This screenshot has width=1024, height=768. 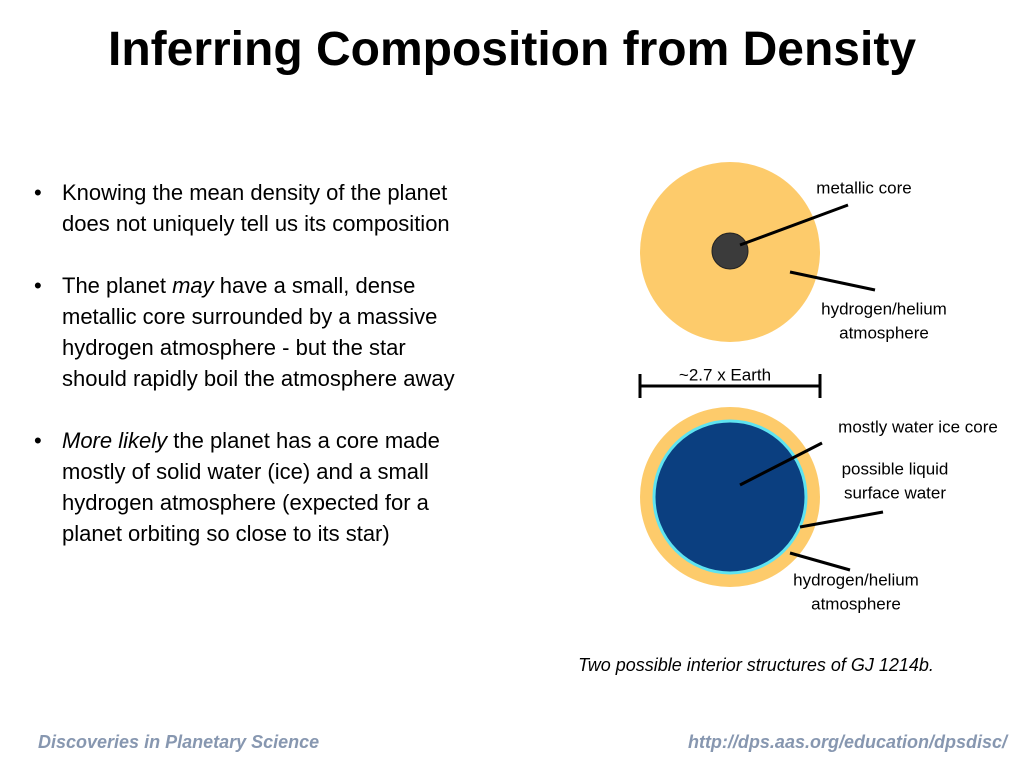 I want to click on bullet-line: mostly of solid water (ice) and a small, so click(x=298, y=471).